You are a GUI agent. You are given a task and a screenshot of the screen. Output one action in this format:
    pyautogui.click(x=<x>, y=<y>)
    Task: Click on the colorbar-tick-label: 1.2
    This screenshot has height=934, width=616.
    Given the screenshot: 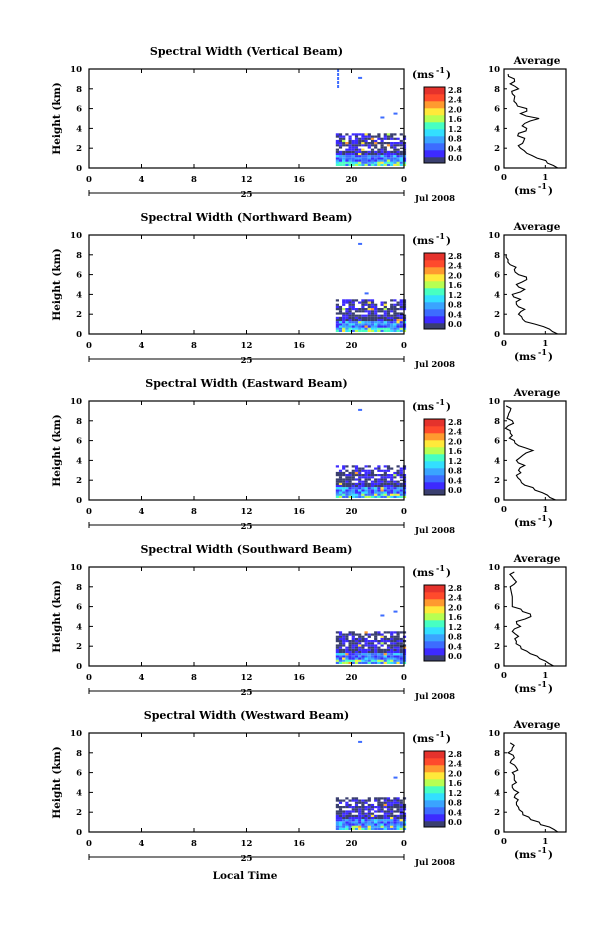 What is the action you would take?
    pyautogui.click(x=455, y=295)
    